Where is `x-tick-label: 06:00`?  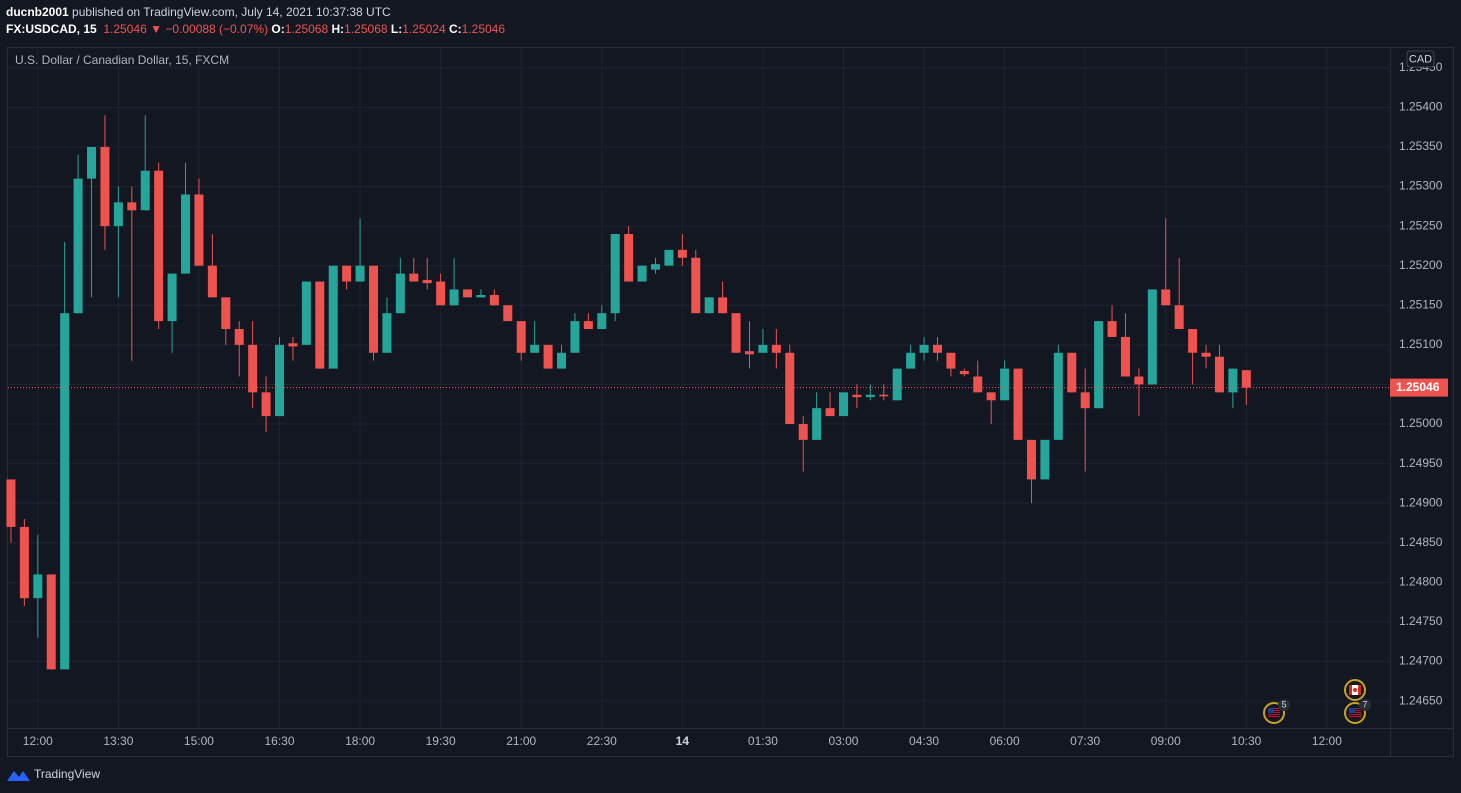 x-tick-label: 06:00 is located at coordinates (1005, 741).